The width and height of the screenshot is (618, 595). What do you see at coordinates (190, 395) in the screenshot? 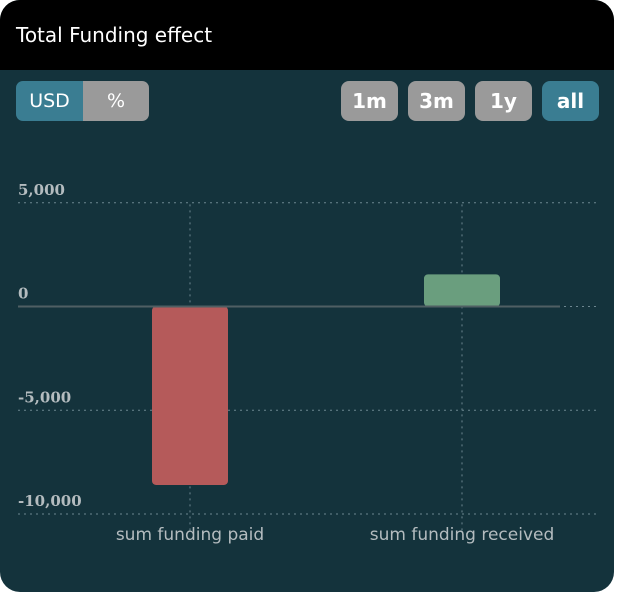
I see `bar-sum-funding-paid` at bounding box center [190, 395].